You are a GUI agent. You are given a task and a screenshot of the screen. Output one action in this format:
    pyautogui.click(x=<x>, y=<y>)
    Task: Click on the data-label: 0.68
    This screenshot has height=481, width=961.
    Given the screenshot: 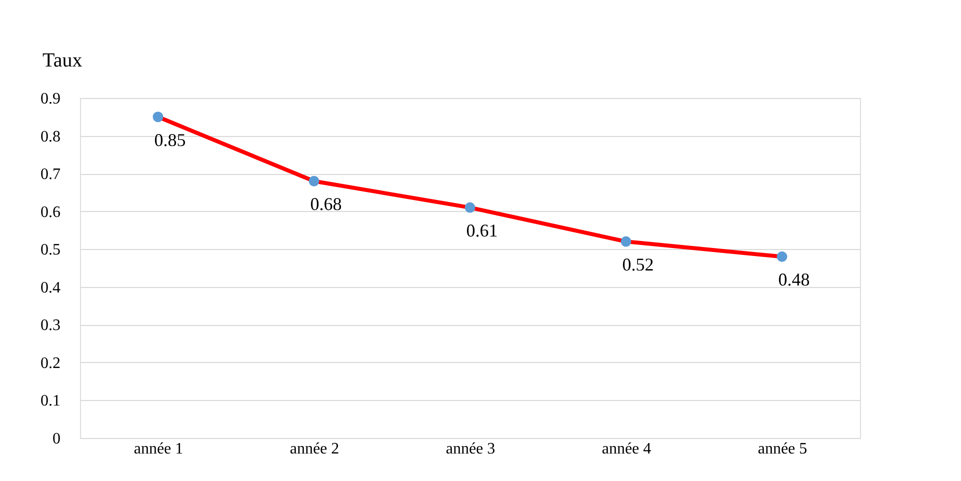 What is the action you would take?
    pyautogui.click(x=326, y=204)
    